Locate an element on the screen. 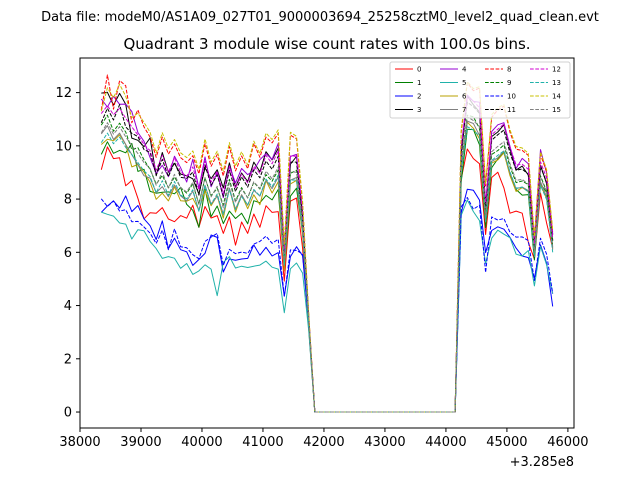 Image resolution: width=640 pixels, height=480 pixels. x-tick-label: 38000 is located at coordinates (79, 442).